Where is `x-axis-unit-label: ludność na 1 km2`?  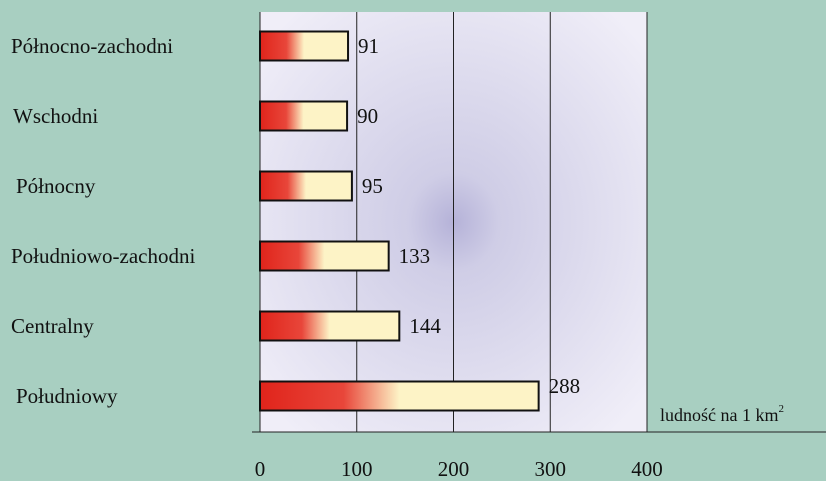
x-axis-unit-label: ludność na 1 km2 is located at coordinates (722, 414).